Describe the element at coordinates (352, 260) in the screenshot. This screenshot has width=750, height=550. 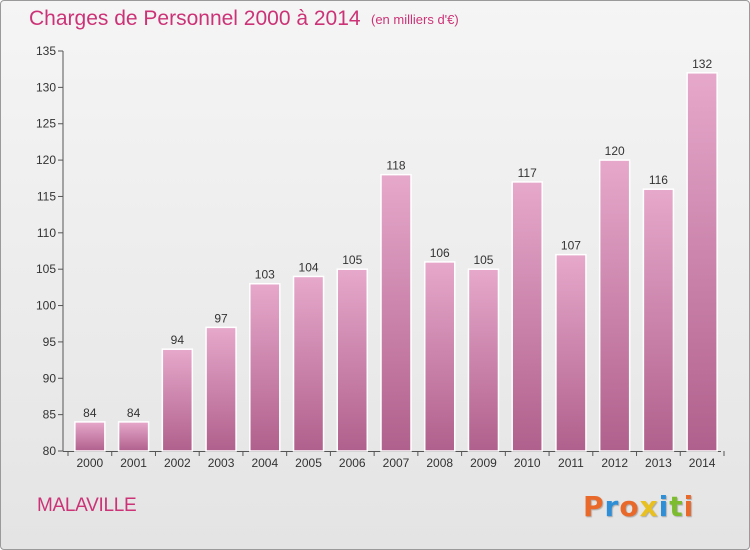
I see `data-label-2006: 105` at that location.